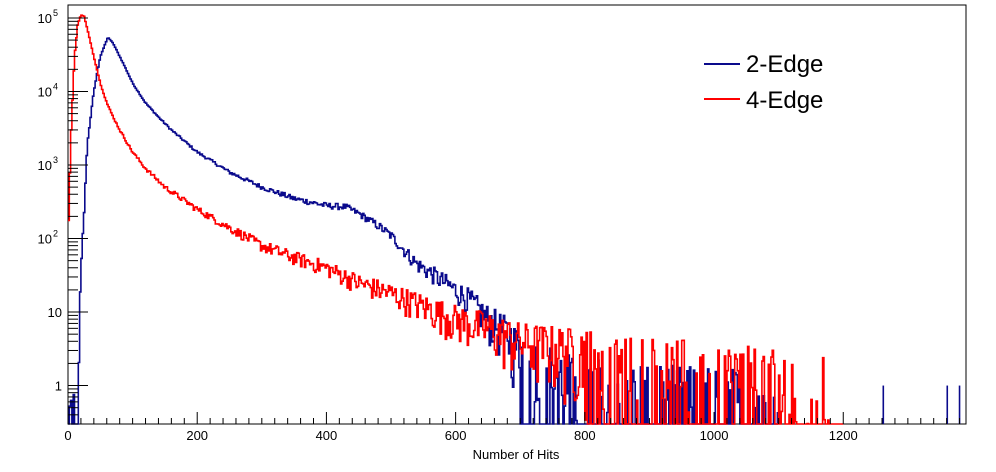  What do you see at coordinates (197, 435) in the screenshot?
I see `x-tick-label: 200` at bounding box center [197, 435].